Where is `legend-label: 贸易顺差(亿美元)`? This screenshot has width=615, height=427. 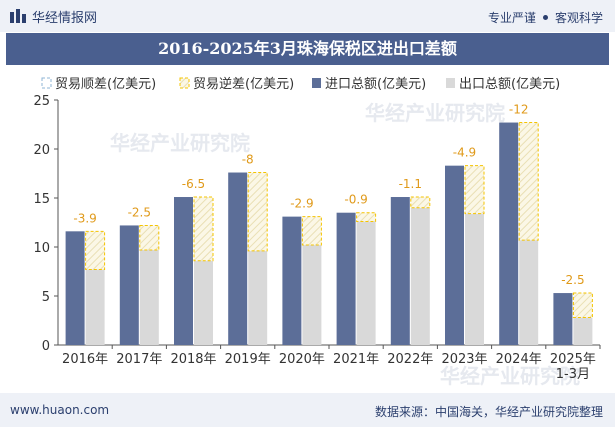
legend-label: 贸易顺差(亿美元) is located at coordinates (105, 84).